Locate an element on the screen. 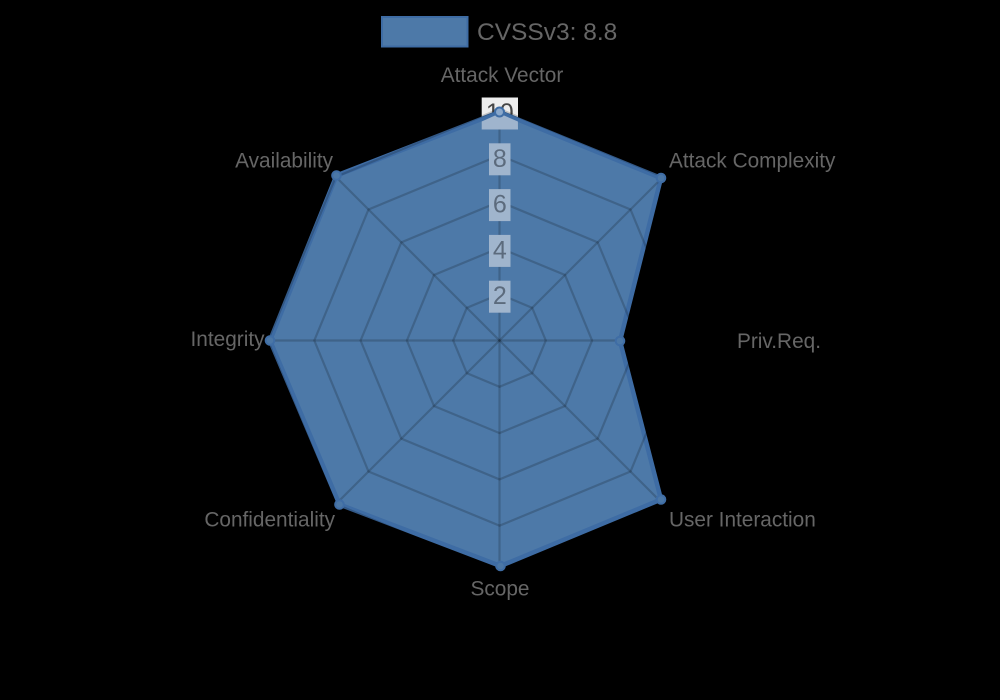  svg-text: Availability is located at coordinates (284, 161).